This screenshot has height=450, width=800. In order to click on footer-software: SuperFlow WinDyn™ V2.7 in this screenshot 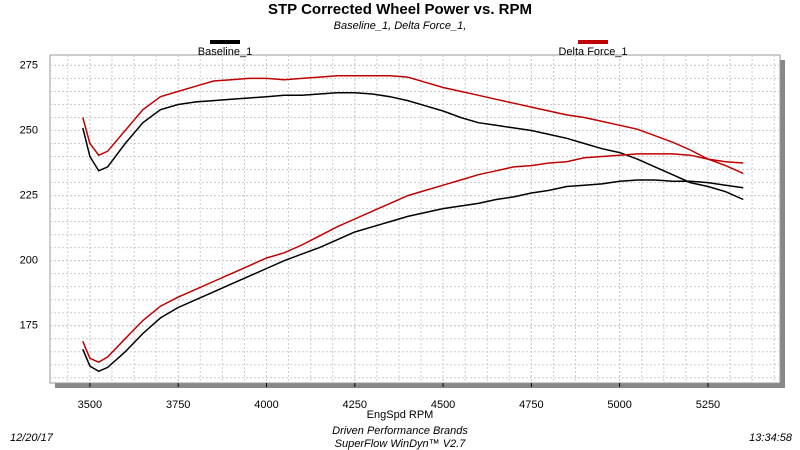, I will do `click(401, 444)`.